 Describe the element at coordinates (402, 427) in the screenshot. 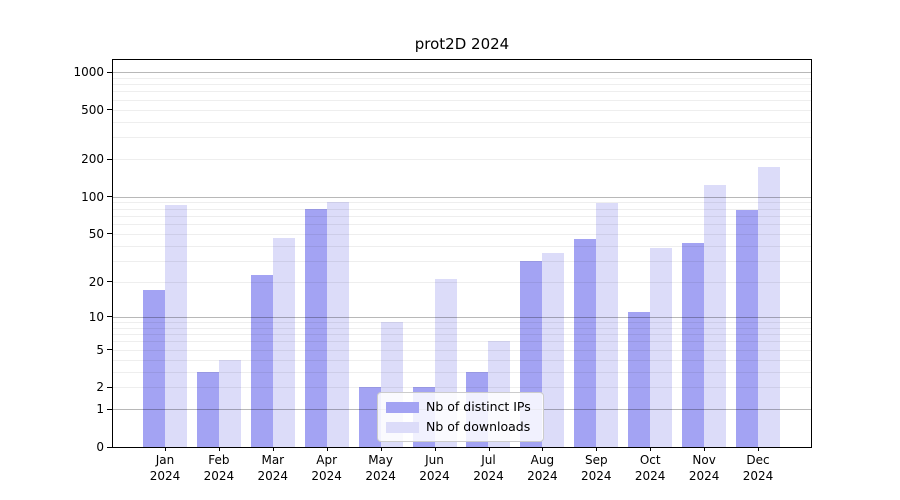

I see `legend-swatch-downloads` at that location.